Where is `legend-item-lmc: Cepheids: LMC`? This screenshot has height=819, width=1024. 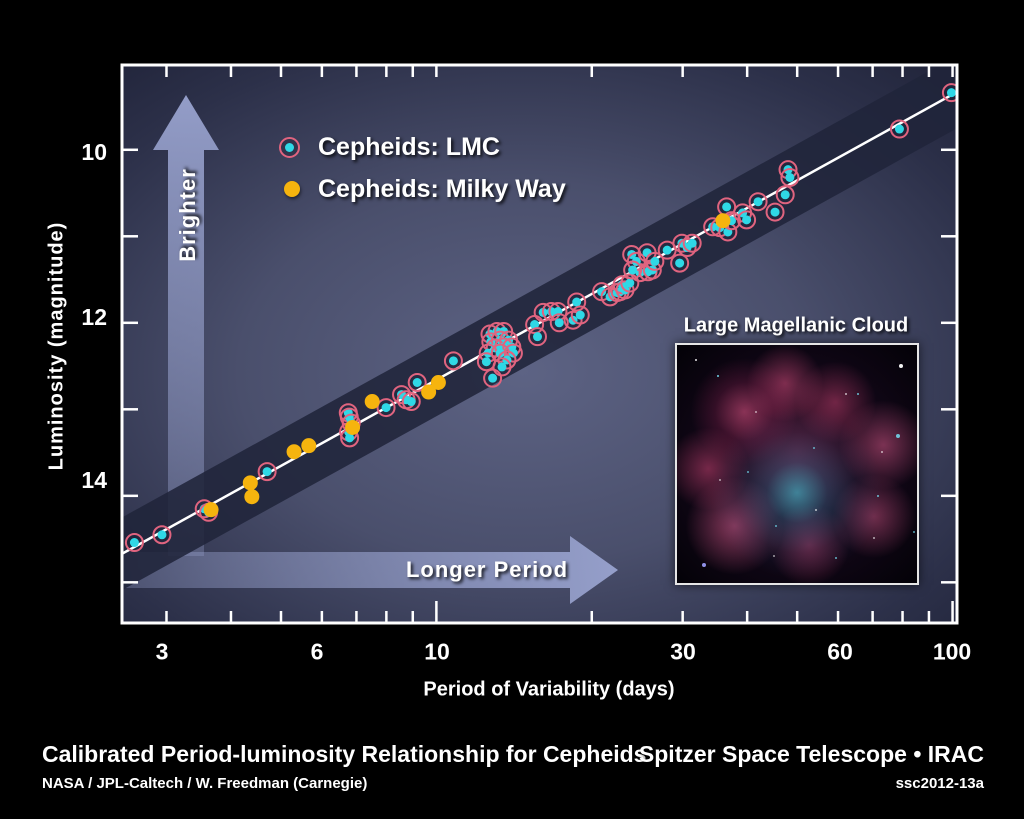
legend-item-lmc: Cepheids: LMC is located at coordinates (409, 147).